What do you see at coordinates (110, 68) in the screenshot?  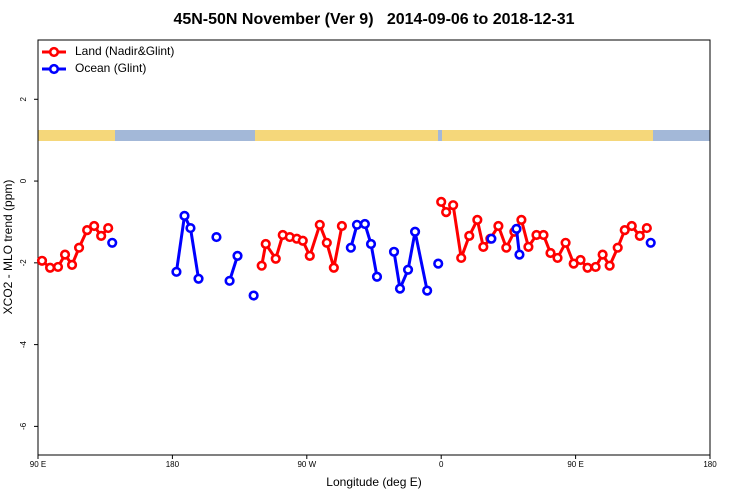 I see `legend-label: Ocean (Glint)` at bounding box center [110, 68].